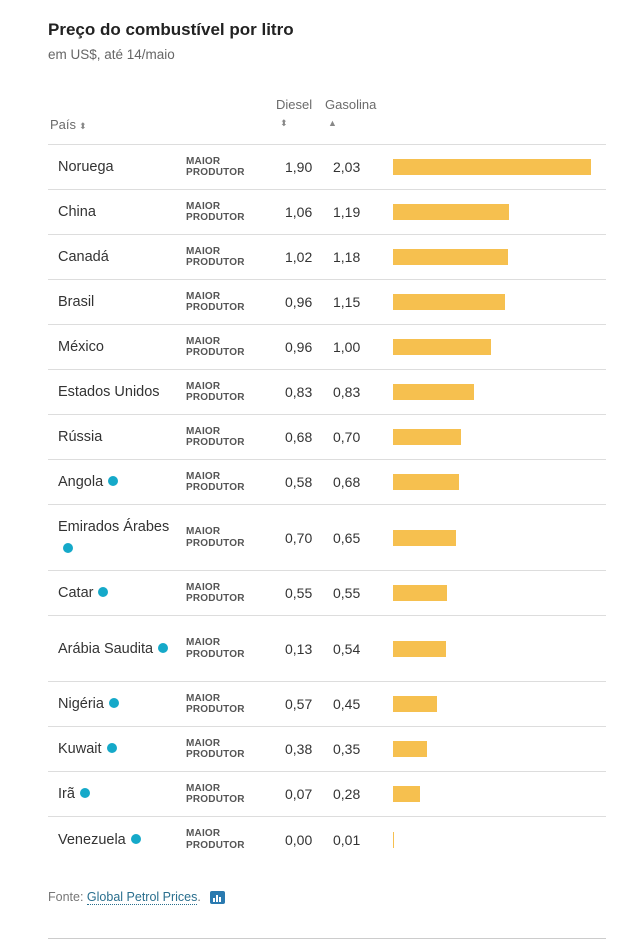  Describe the element at coordinates (327, 538) in the screenshot. I see `table-row: Emirados Árabes MAIOR PRODUTOR 0,70 0,65` at that location.